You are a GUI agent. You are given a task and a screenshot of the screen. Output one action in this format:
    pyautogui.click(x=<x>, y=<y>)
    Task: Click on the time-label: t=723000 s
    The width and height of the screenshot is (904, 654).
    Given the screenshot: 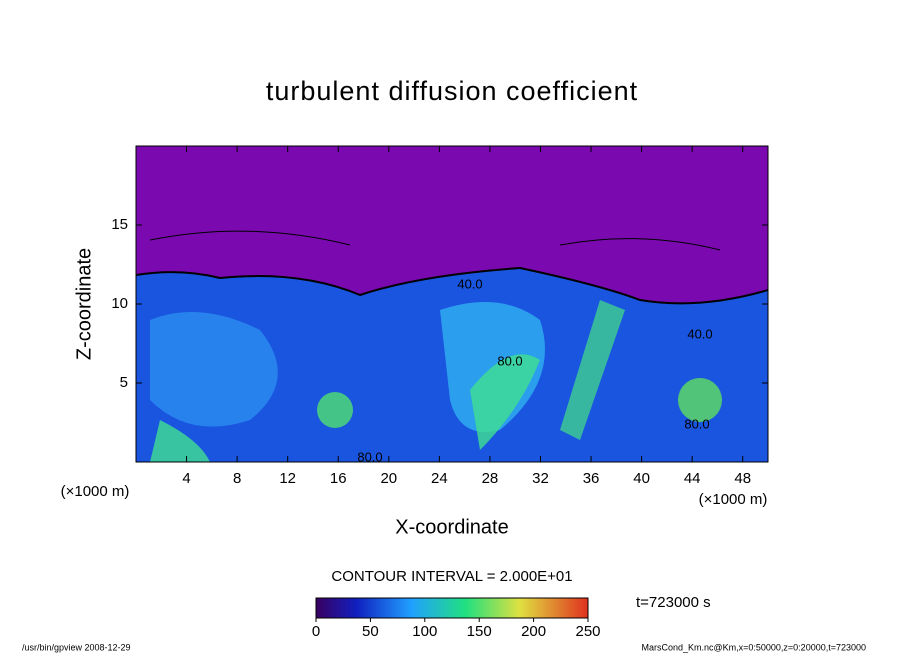 What is the action you would take?
    pyautogui.click(x=673, y=602)
    